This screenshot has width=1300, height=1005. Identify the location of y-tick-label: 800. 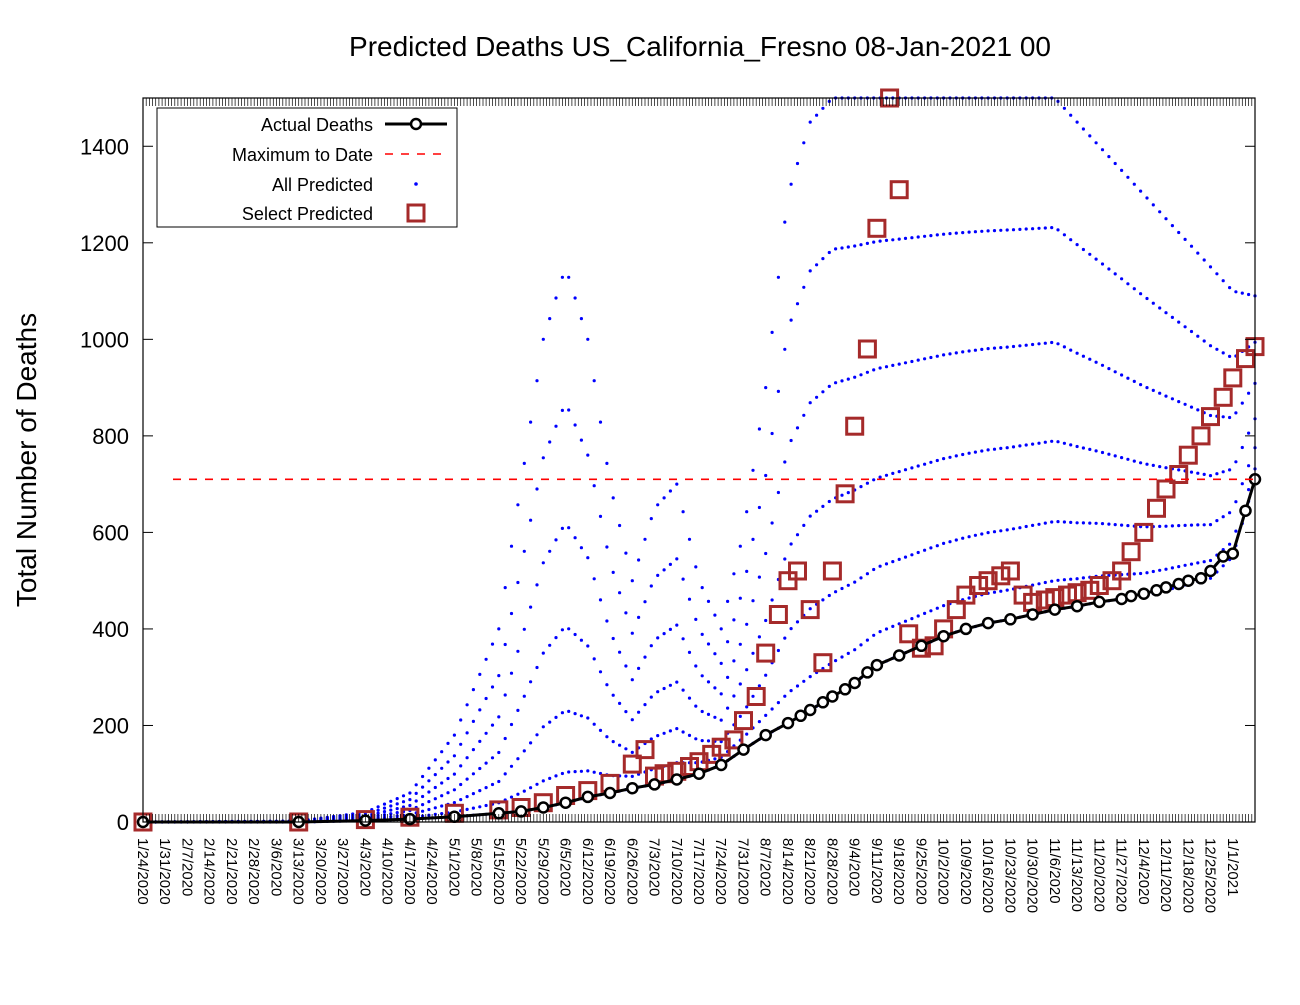
(110, 436).